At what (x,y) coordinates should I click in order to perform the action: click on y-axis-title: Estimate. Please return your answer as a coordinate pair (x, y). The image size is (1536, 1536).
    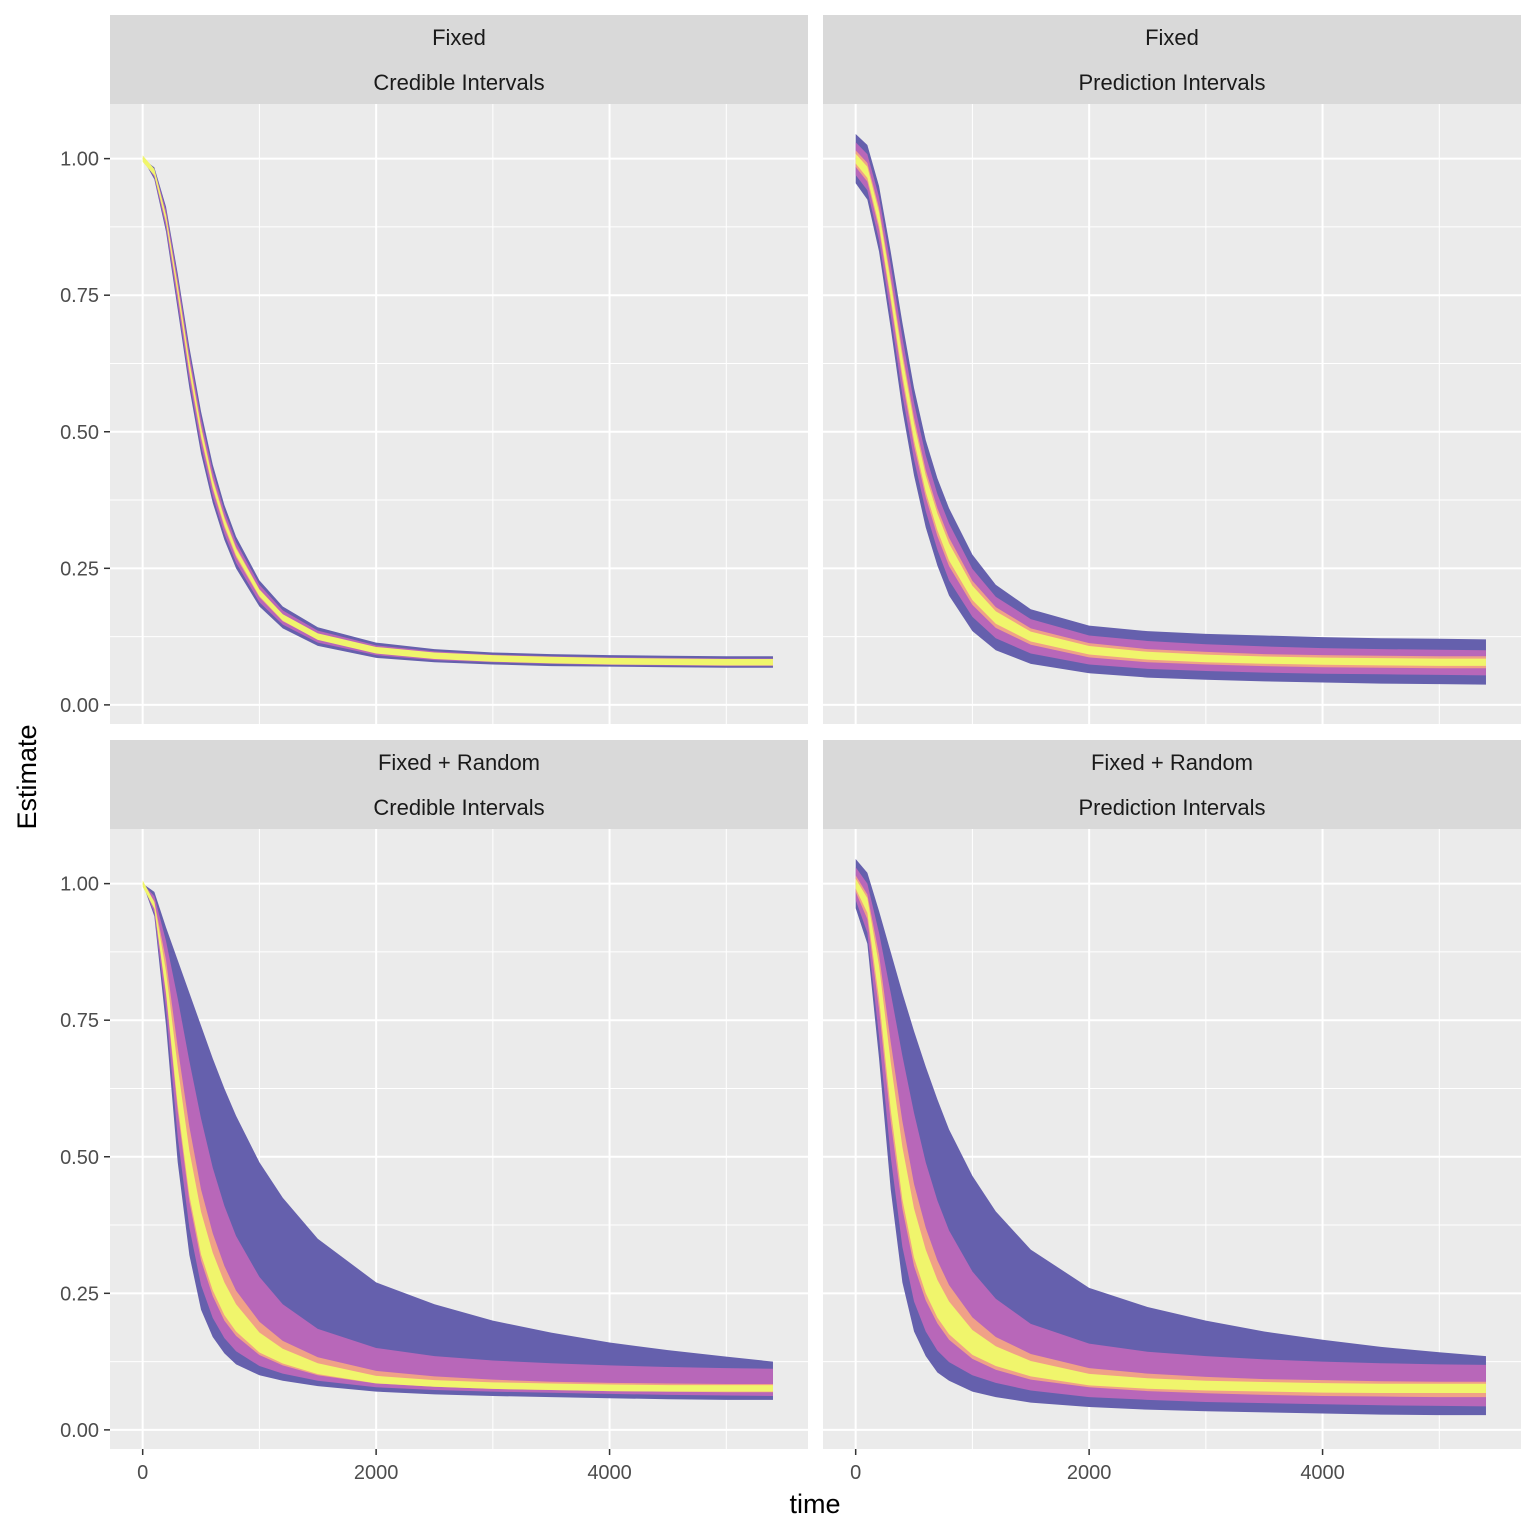
    Looking at the image, I should click on (27, 776).